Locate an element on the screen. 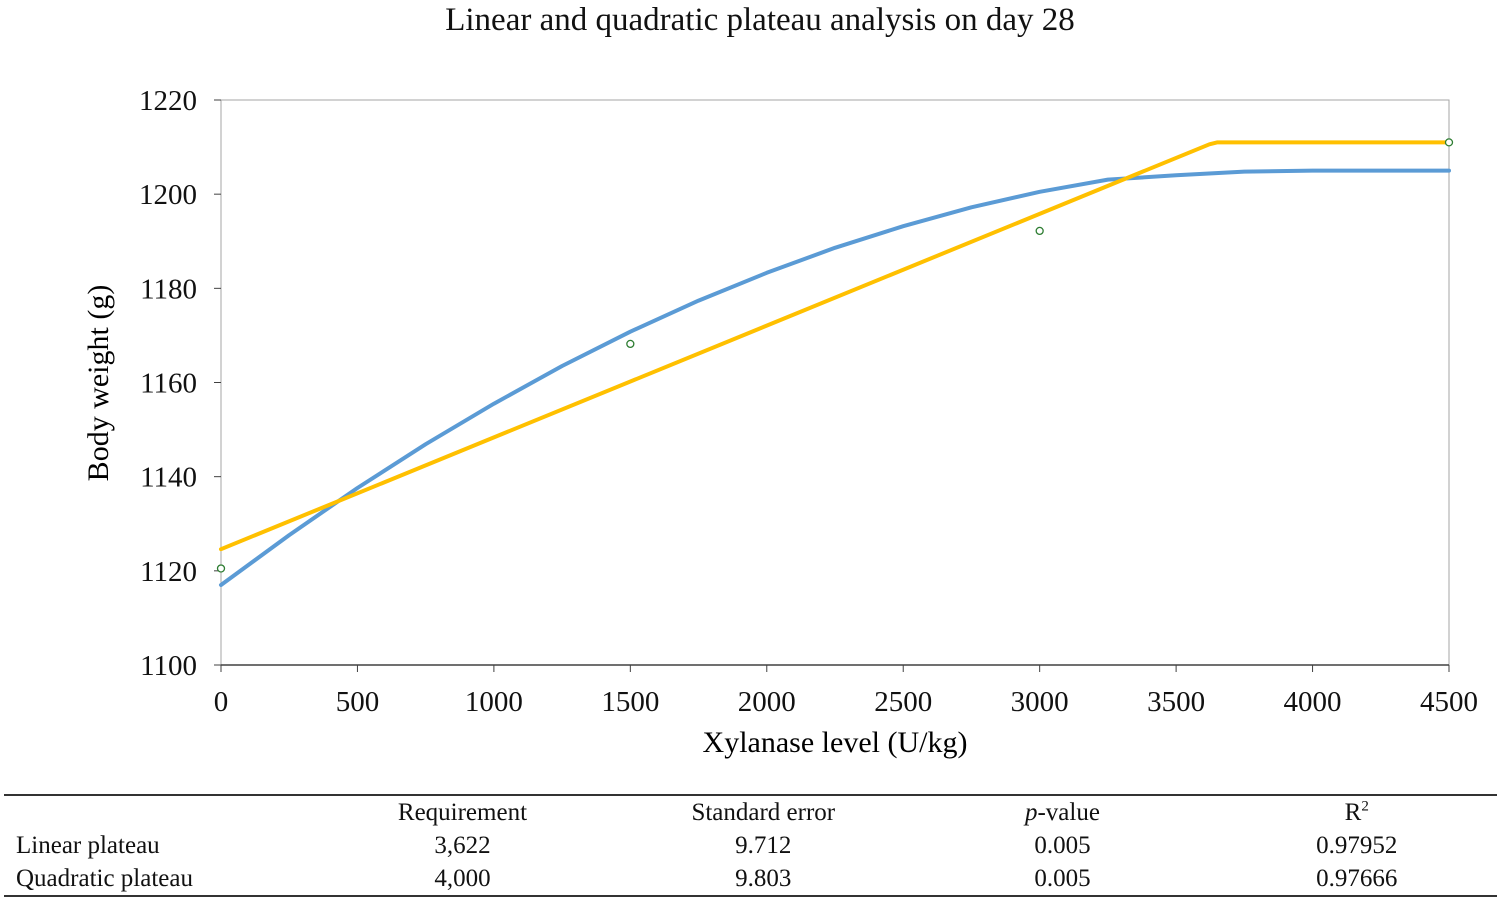 This screenshot has height=903, width=1497. y-axis: 1100 1120 1140 1160 1180 1200 1220 is located at coordinates (180, 383).